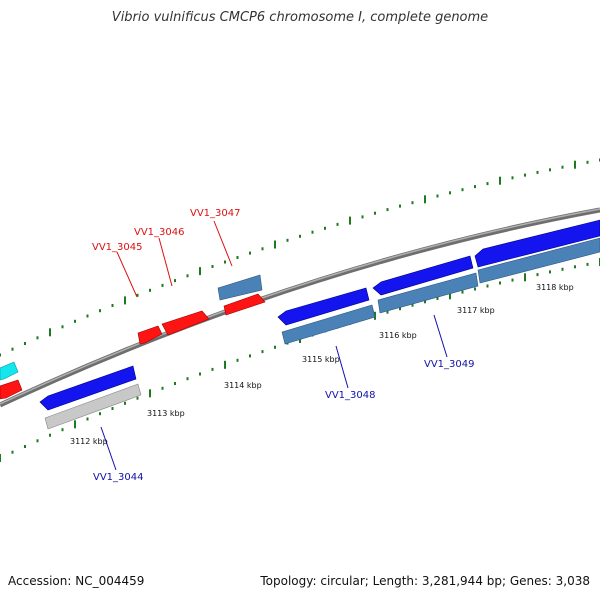  I want to click on gene-steel-right, so click(538, 260).